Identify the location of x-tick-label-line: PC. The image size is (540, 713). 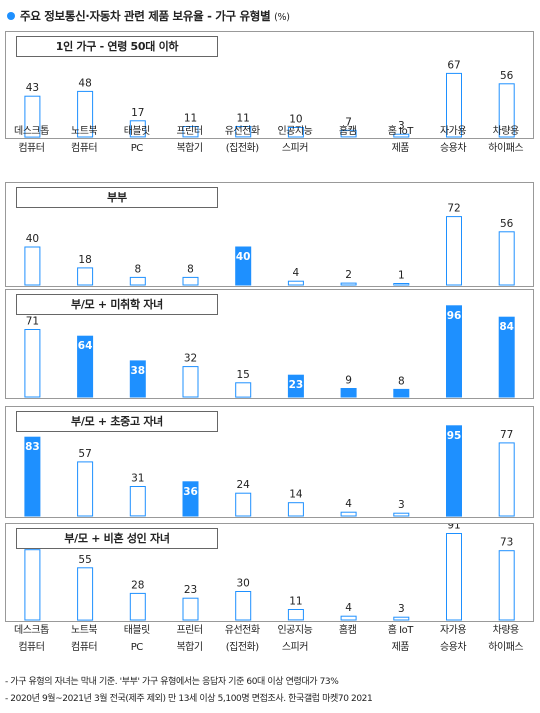
(137, 148).